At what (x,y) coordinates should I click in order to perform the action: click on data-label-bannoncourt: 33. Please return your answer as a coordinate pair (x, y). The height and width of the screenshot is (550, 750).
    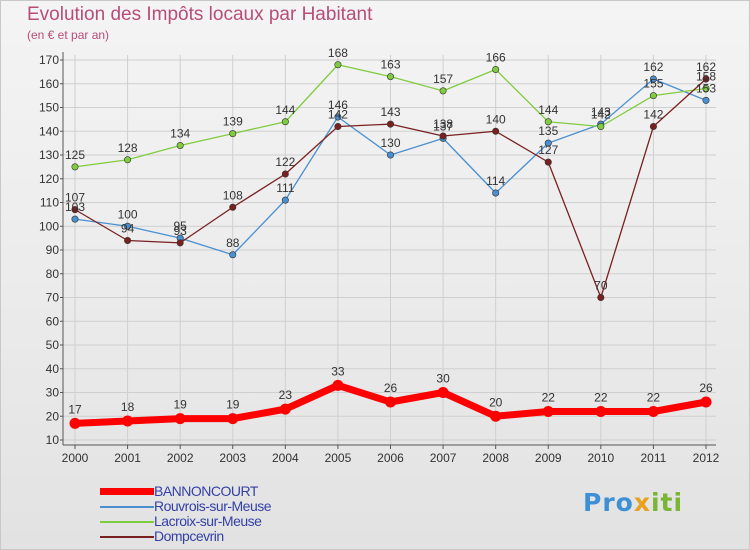
    Looking at the image, I should click on (338, 371).